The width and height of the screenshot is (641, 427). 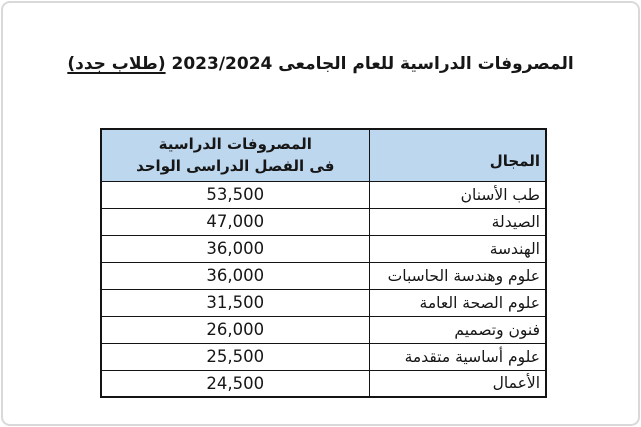 What do you see at coordinates (457, 194) in the screenshot?
I see `field-cell: طب الأسنان` at bounding box center [457, 194].